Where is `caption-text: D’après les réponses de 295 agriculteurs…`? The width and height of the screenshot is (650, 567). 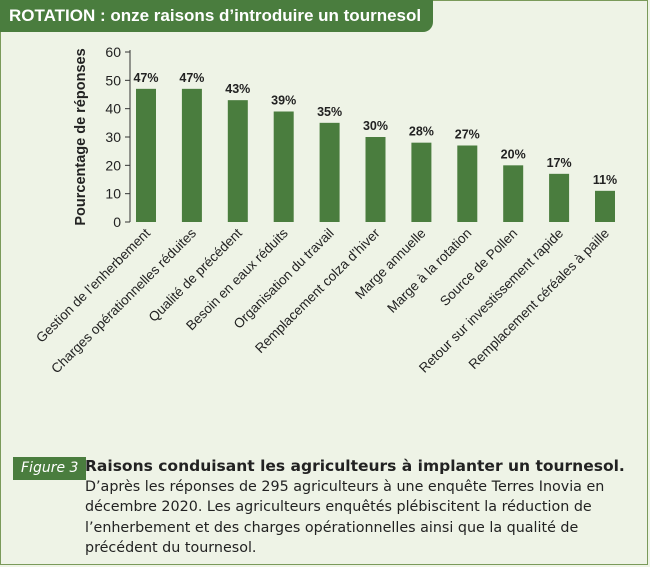
caption-text: D’après les réponses de 295 agriculteurs… is located at coordinates (345, 517).